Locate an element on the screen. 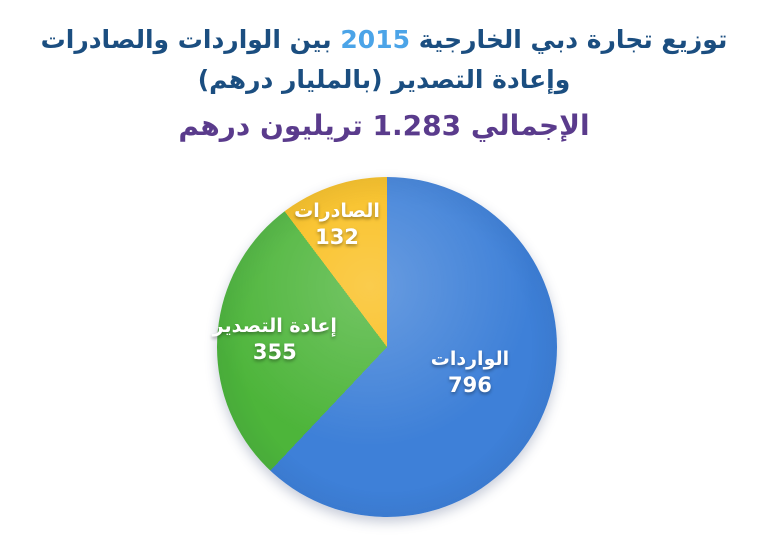  slice-label-imports: الواردات 796 is located at coordinates (470, 373).